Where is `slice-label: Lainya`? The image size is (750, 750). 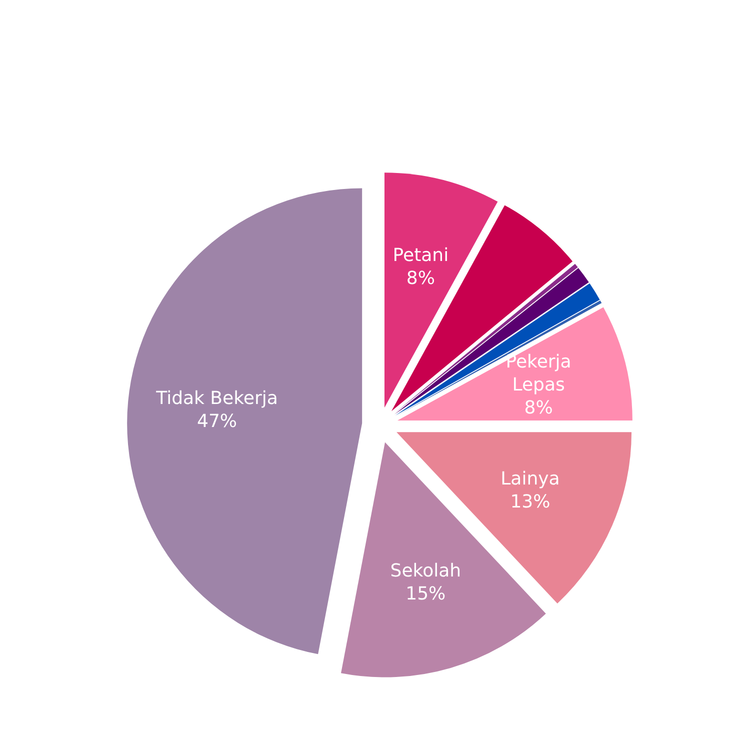
slice-label: Lainya is located at coordinates (530, 479).